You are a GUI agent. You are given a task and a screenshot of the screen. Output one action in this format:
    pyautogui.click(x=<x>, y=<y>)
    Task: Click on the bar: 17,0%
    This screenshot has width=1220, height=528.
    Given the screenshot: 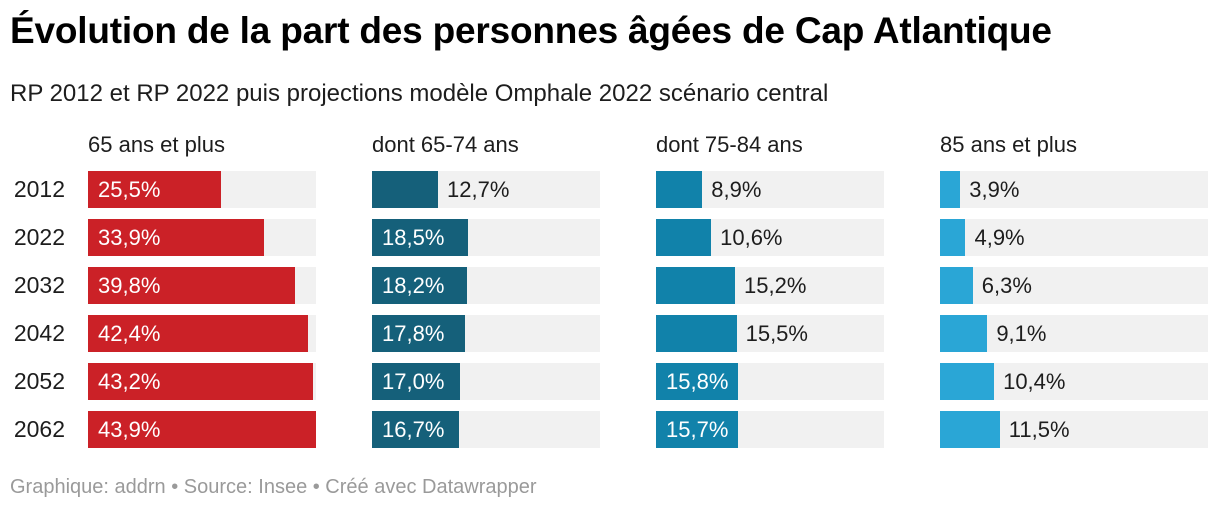 What is the action you would take?
    pyautogui.click(x=416, y=381)
    